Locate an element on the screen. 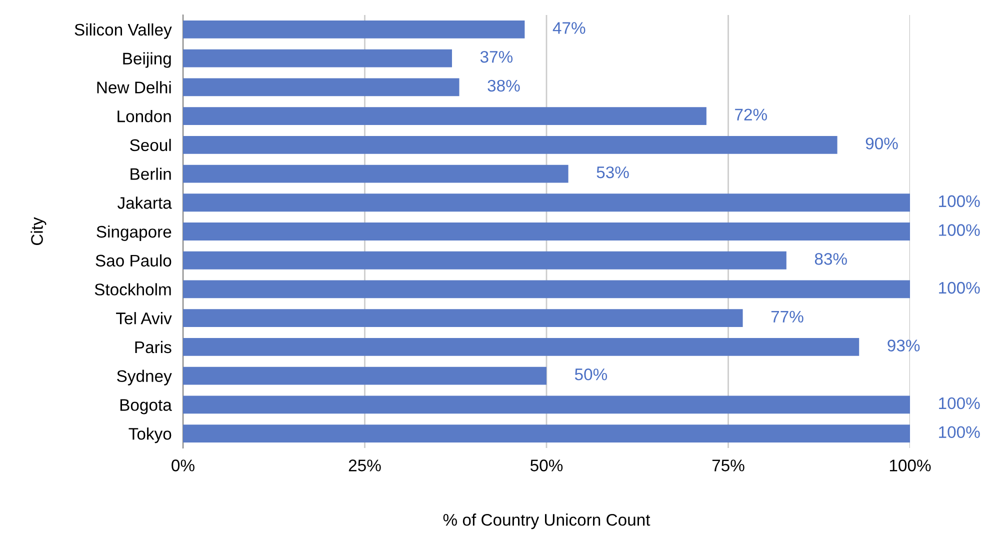 The width and height of the screenshot is (982, 533). y-tick-label: Jakarta is located at coordinates (145, 202).